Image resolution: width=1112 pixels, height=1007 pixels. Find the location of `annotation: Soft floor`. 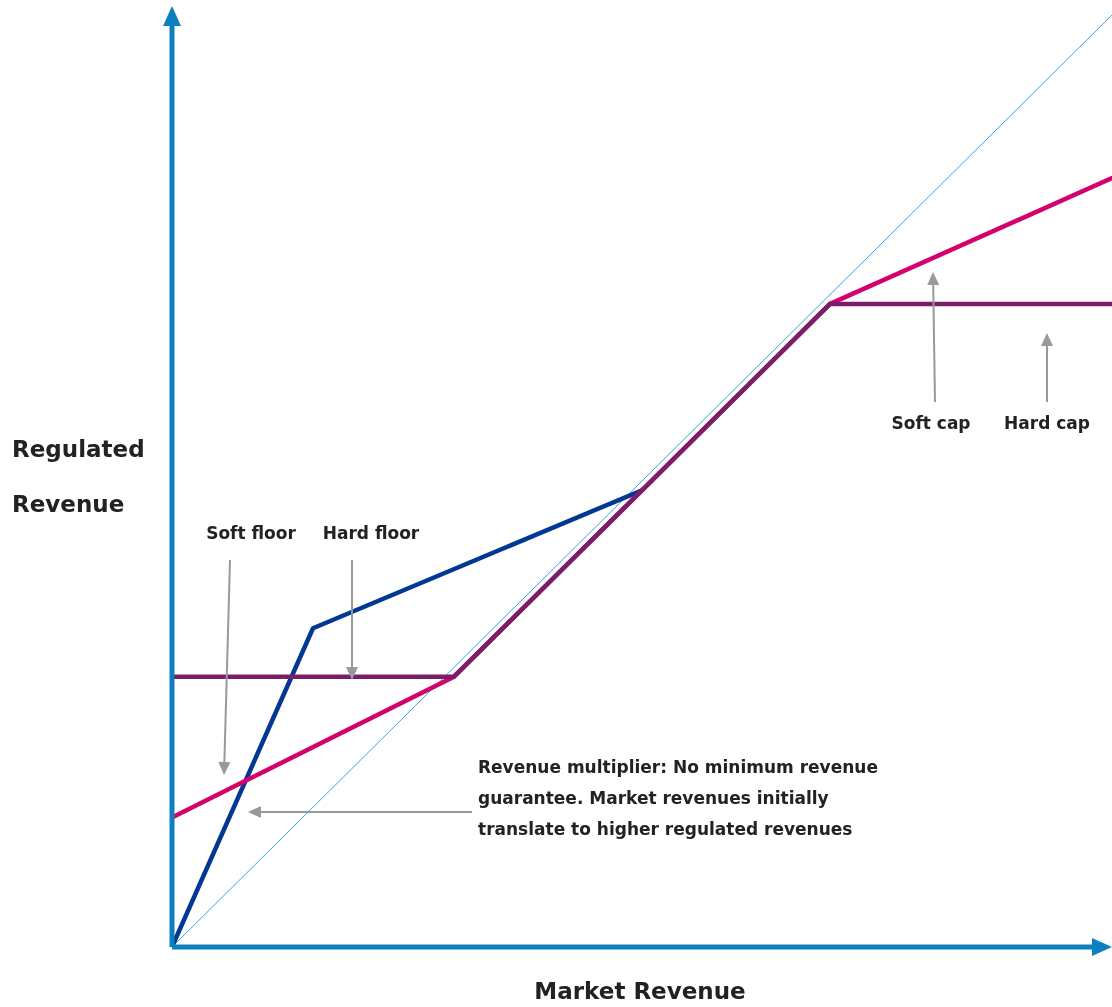

annotation: Soft floor is located at coordinates (251, 533).